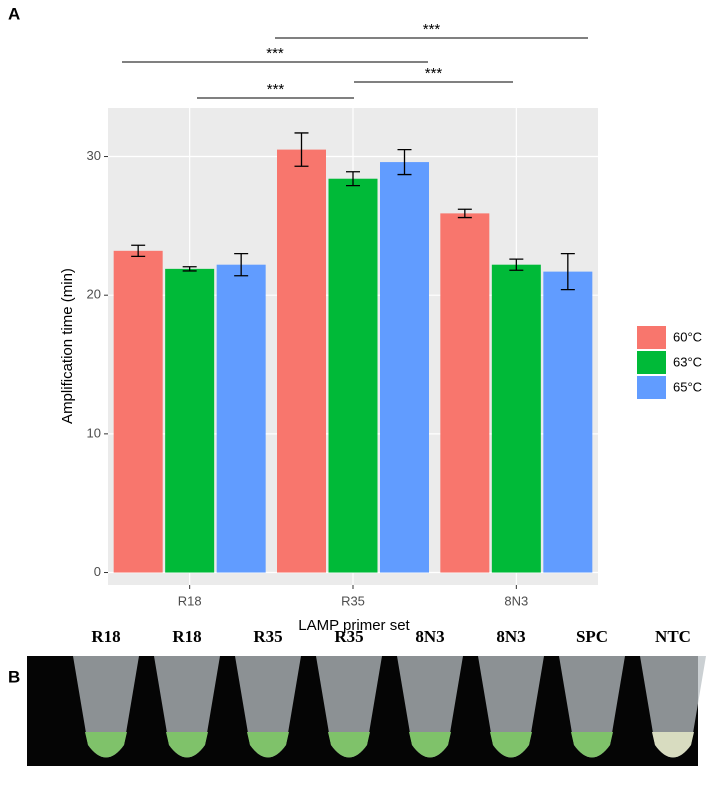 This screenshot has width=706, height=793. What do you see at coordinates (97, 571) in the screenshot?
I see `y-tick-label: 0` at bounding box center [97, 571].